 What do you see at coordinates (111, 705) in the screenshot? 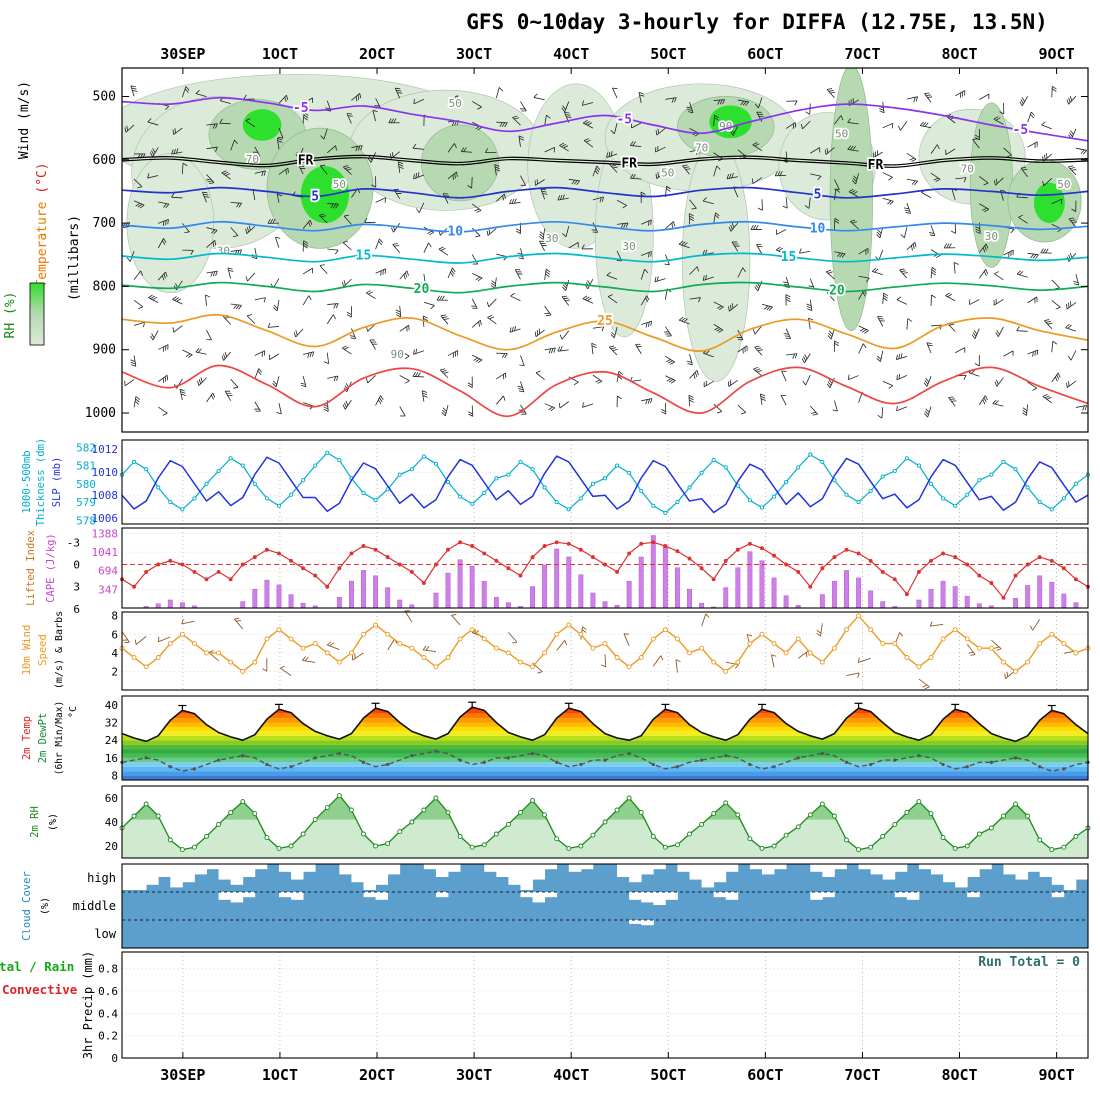
I see `svg-text: 40` at bounding box center [111, 705].